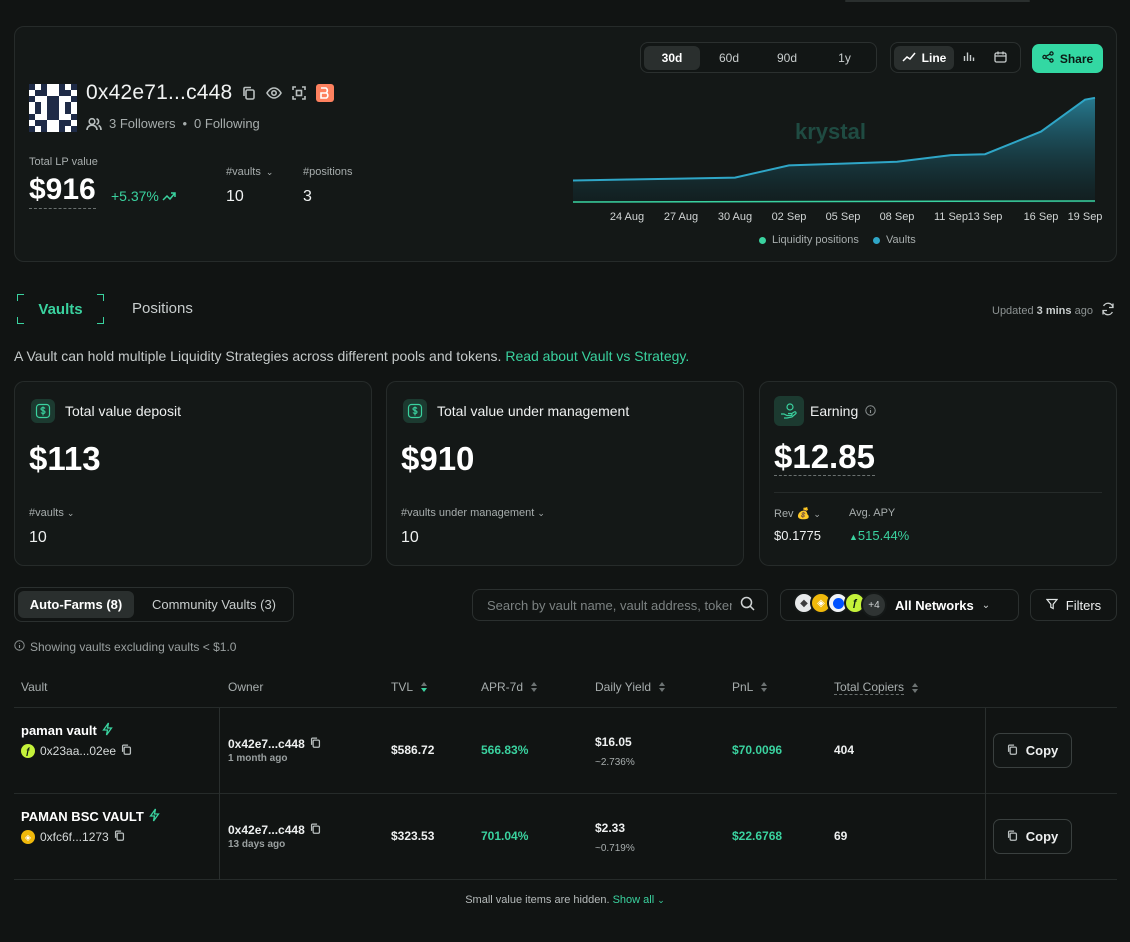 This screenshot has height=942, width=1130. I want to click on daily-yield-cell: $16.05, so click(613, 742).